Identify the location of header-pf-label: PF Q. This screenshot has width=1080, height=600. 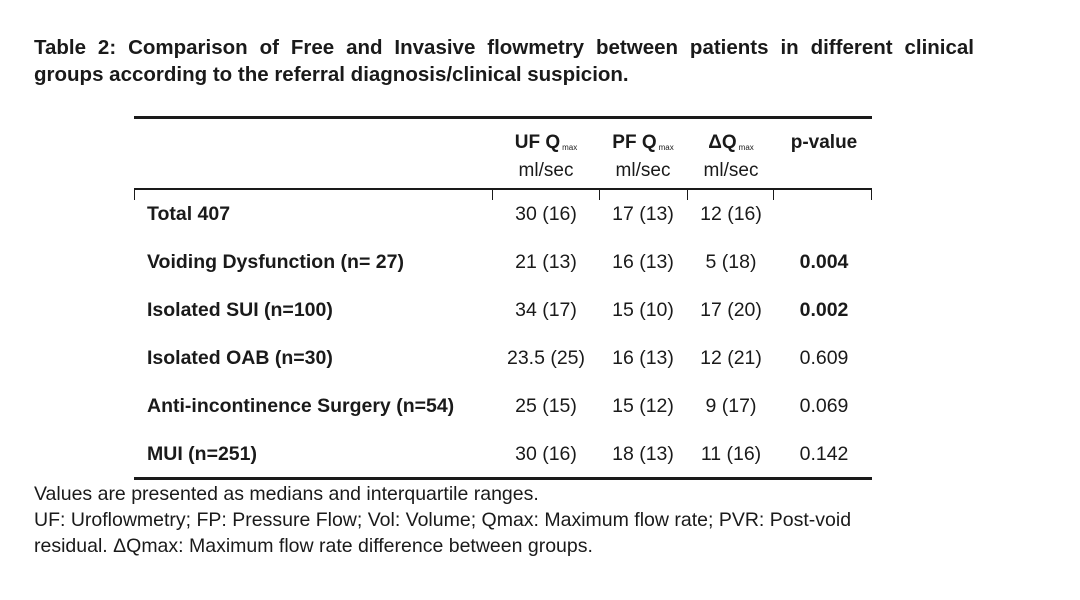
(634, 142).